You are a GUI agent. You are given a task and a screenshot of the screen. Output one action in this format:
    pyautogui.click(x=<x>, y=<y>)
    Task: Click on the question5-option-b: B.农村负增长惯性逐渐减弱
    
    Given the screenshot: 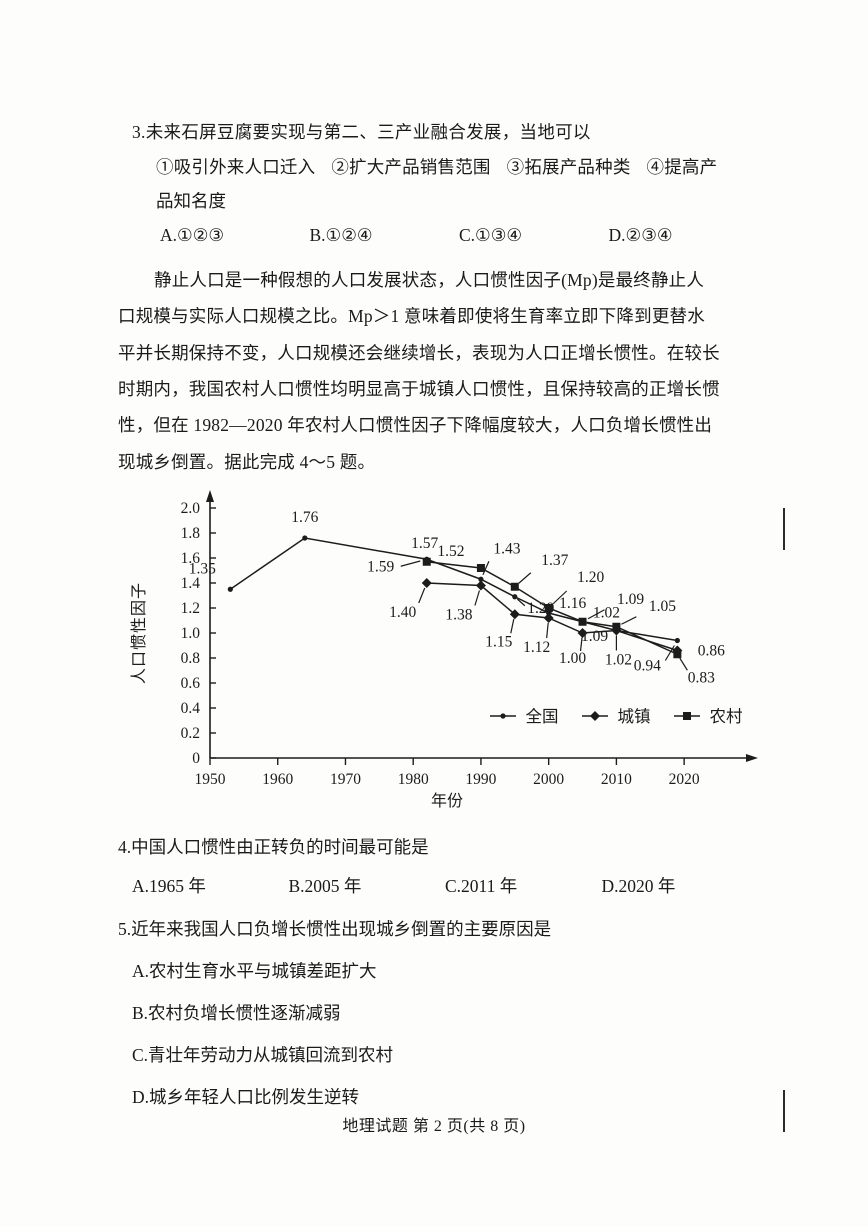 What is the action you would take?
    pyautogui.click(x=236, y=1013)
    